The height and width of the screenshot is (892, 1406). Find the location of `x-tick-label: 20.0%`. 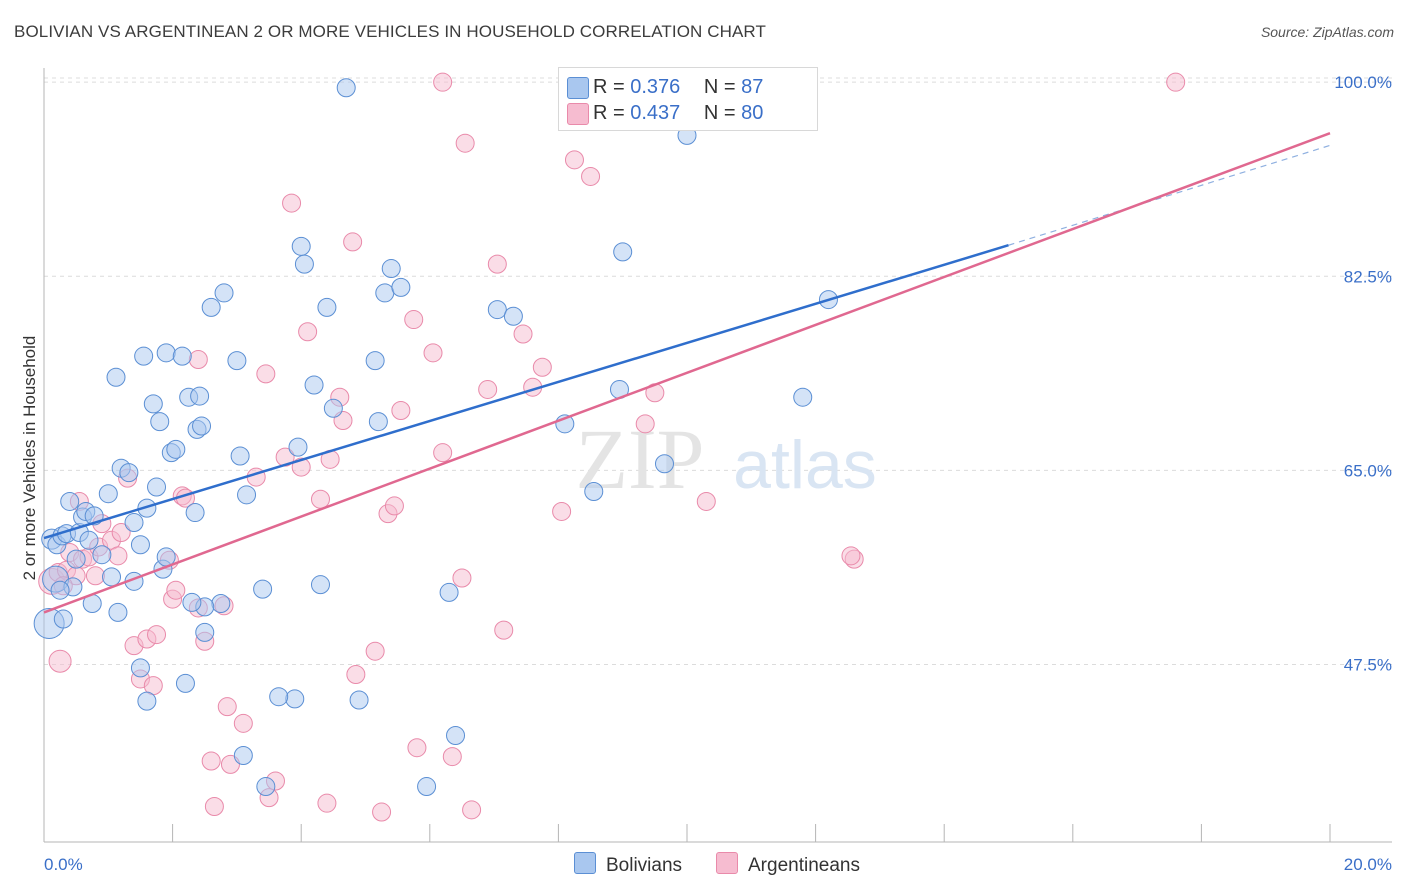

x-tick-label: 20.0% is located at coordinates (1368, 864).